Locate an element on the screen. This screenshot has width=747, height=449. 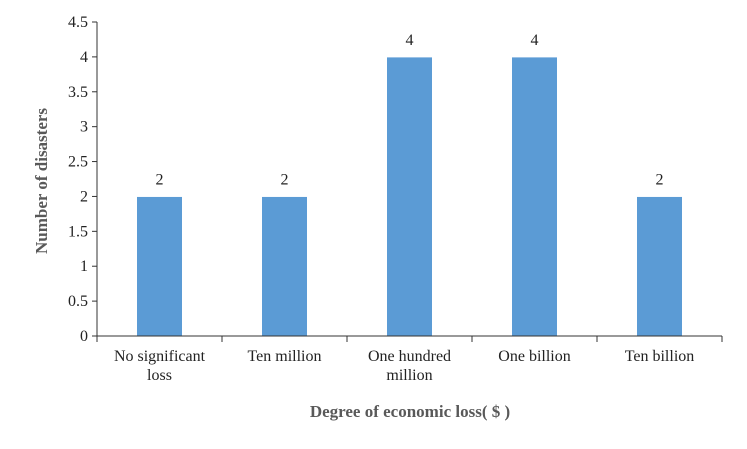
y-tick-label: 3.5 is located at coordinates (78, 92).